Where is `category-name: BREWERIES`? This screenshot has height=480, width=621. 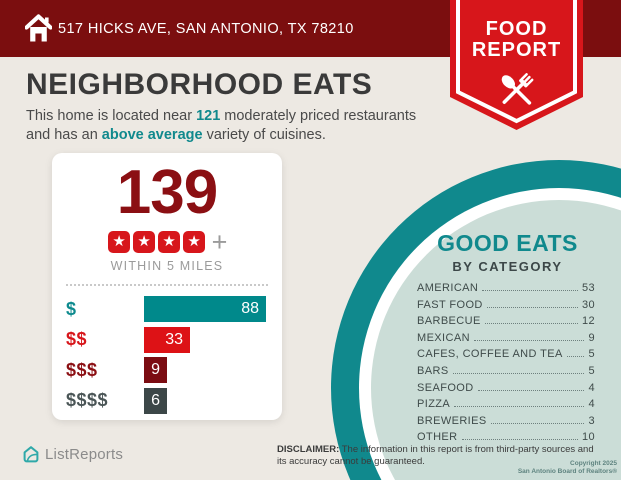
category-name: BREWERIES is located at coordinates (452, 420).